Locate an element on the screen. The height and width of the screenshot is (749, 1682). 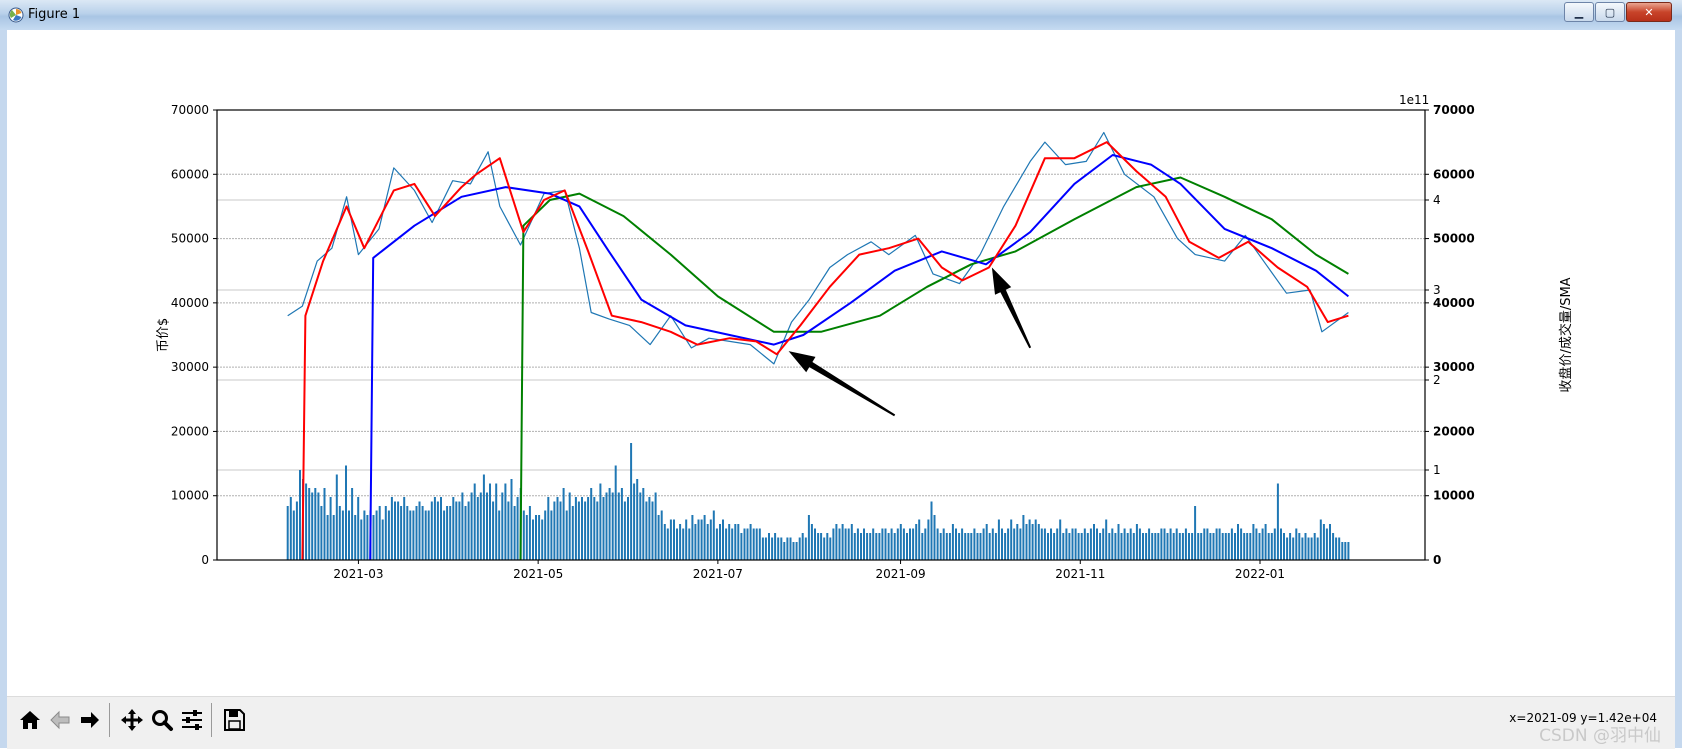
x-tick-label: 2021-05 is located at coordinates (538, 574).